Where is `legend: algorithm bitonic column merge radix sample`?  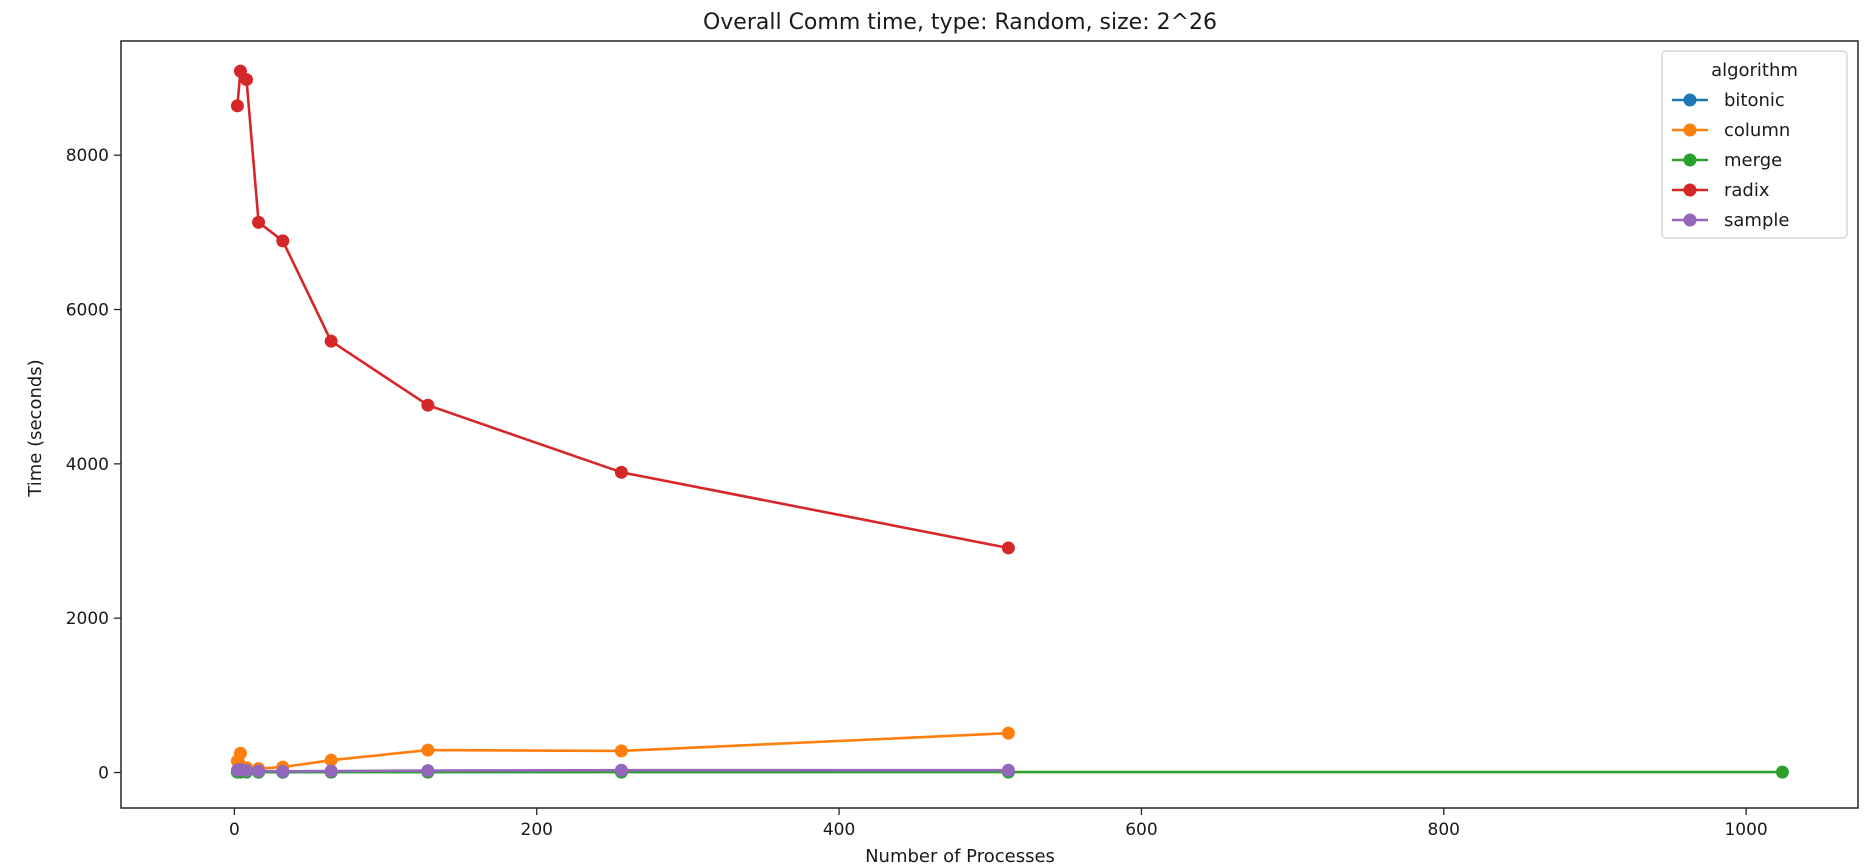 legend: algorithm bitonic column merge radix sample is located at coordinates (1754, 144).